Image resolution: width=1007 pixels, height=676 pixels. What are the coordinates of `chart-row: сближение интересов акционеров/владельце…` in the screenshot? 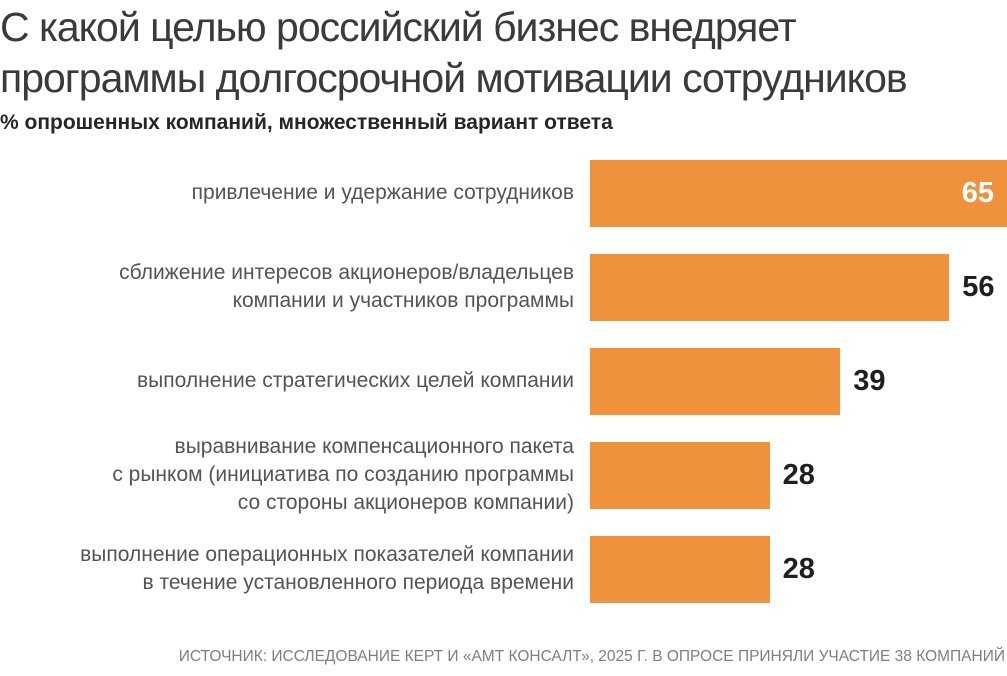 It's located at (503, 287).